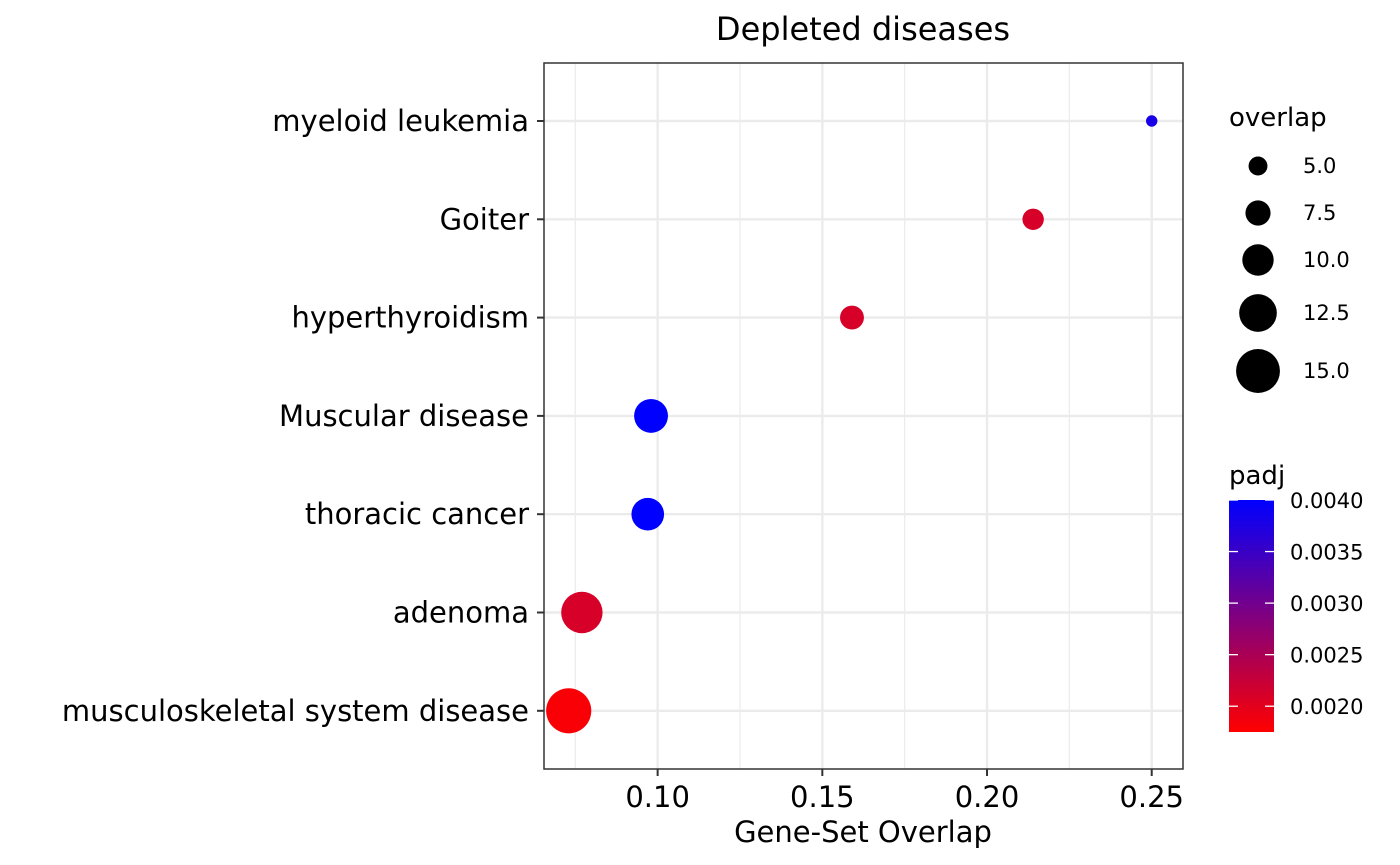 Image resolution: width=1400 pixels, height=865 pixels. I want to click on y-tick-label: thoracic cancer, so click(417, 514).